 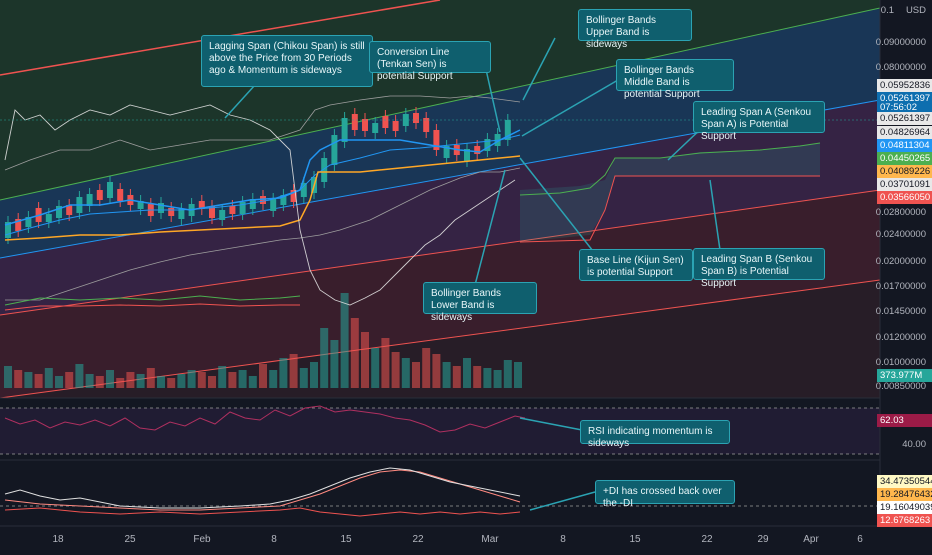 What do you see at coordinates (887, 10) in the screenshot?
I see `y-tick-label: 0.1` at bounding box center [887, 10].